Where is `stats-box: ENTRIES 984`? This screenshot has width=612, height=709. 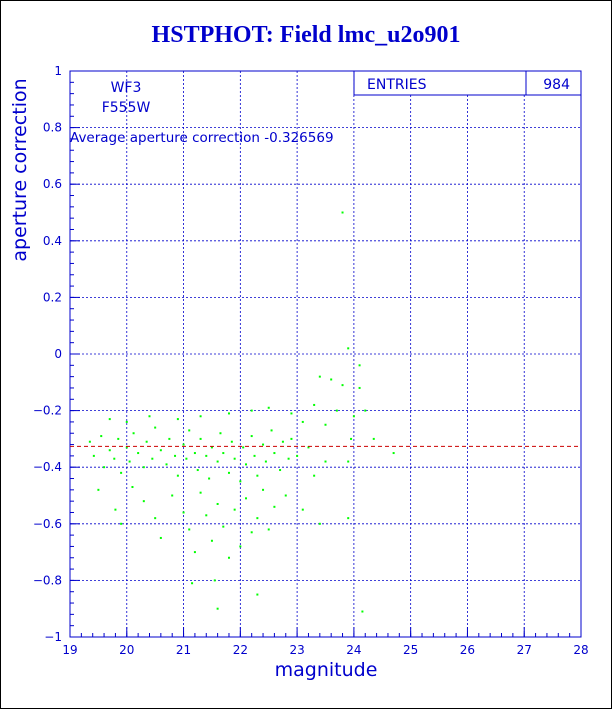 stats-box: ENTRIES 984 is located at coordinates (467, 83).